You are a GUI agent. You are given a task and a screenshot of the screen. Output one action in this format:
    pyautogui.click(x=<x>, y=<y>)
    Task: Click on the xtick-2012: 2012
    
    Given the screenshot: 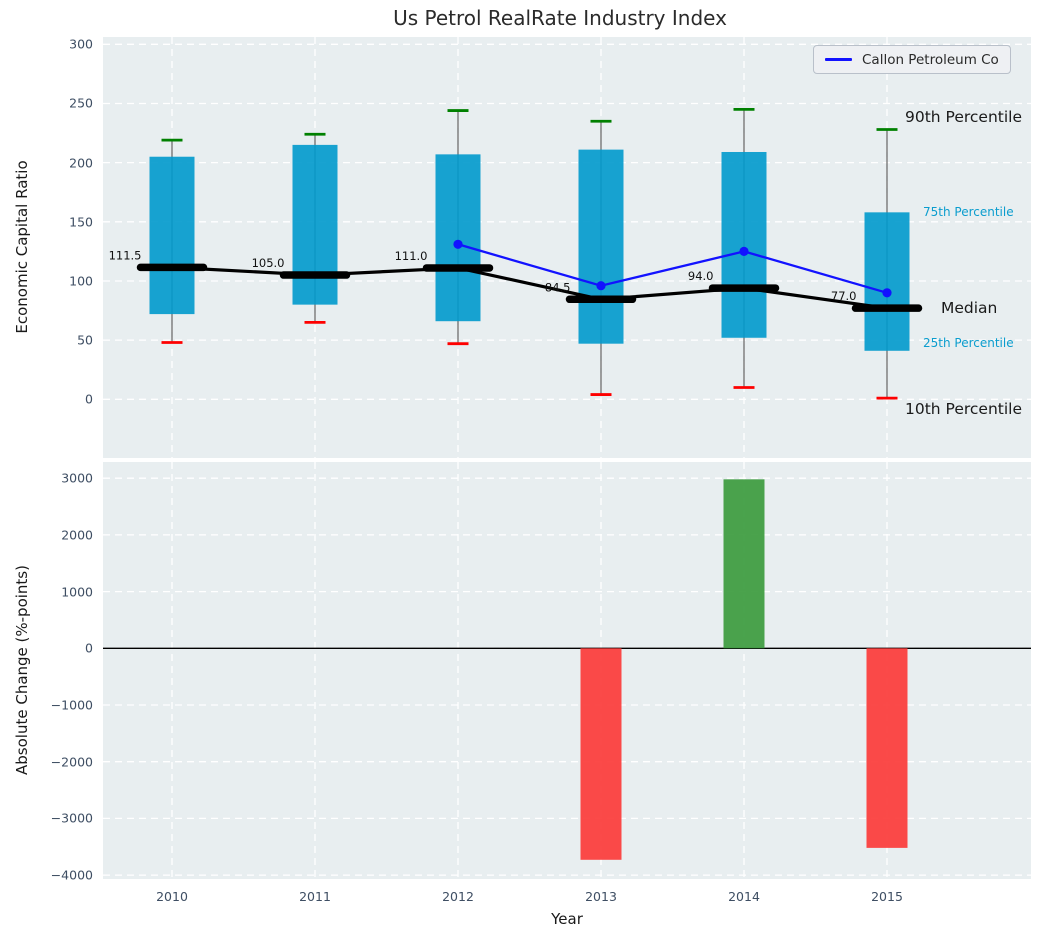 What is the action you would take?
    pyautogui.click(x=458, y=896)
    